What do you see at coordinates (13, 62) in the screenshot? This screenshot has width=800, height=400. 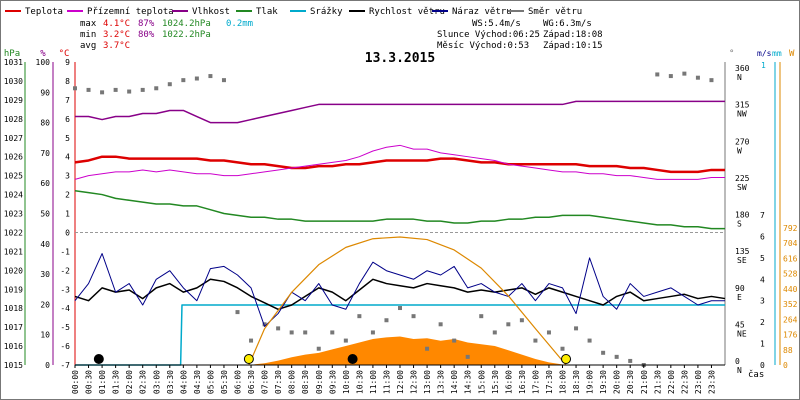 I see `hpa-tick-0: 1031` at bounding box center [13, 62].